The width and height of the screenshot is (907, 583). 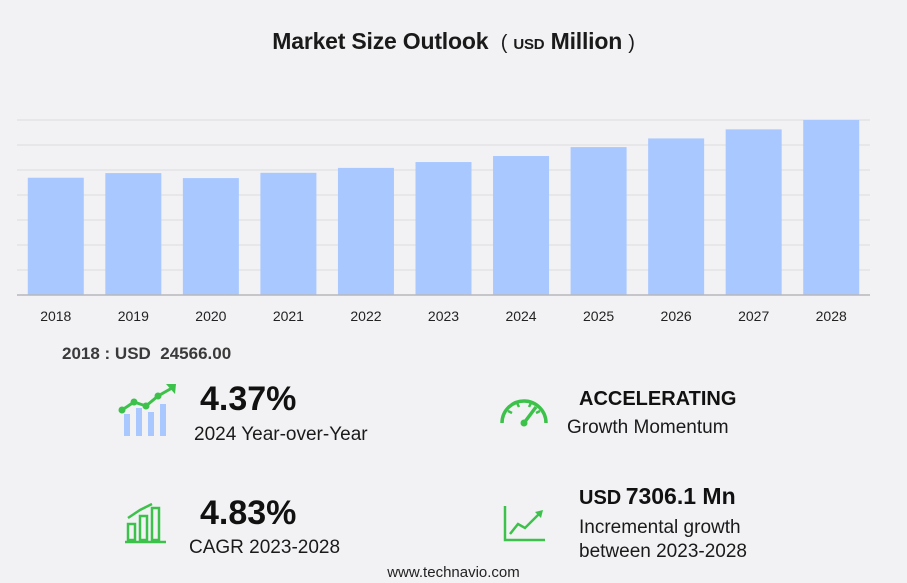 I want to click on x-tick-label: 2023, so click(x=443, y=316).